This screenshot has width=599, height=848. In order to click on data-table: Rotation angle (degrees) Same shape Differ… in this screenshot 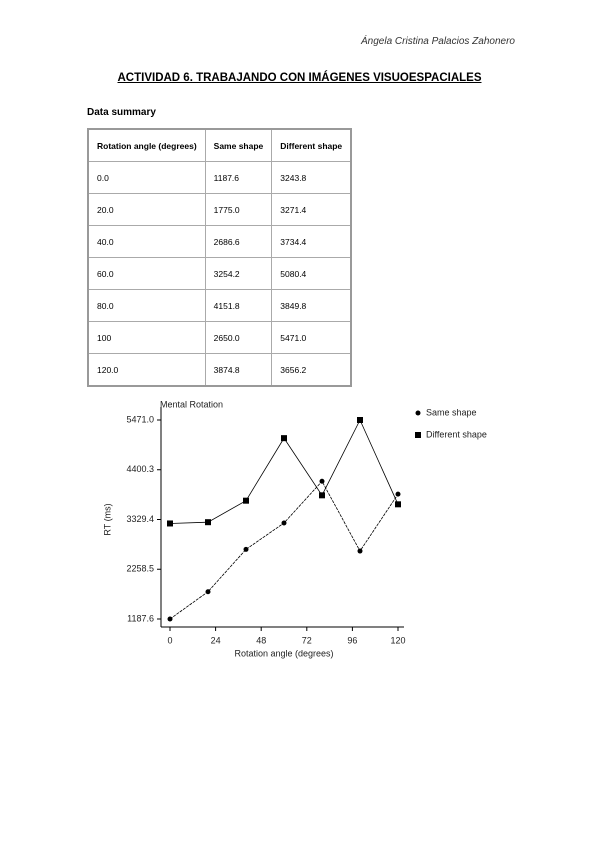, I will do `click(220, 257)`.